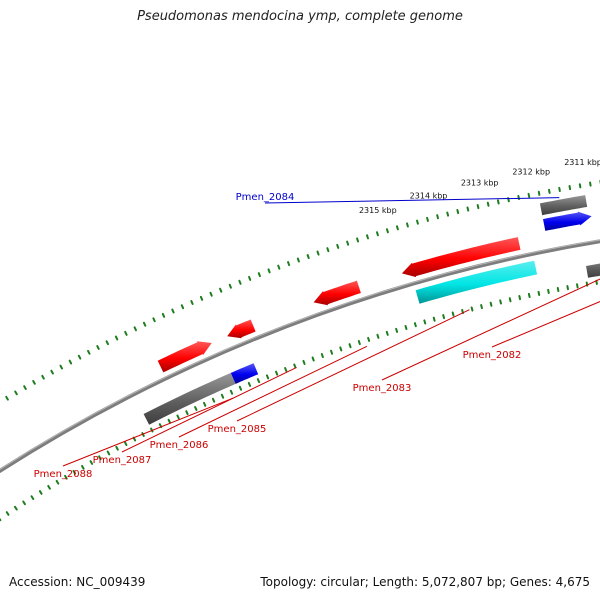  I want to click on scale-tick-label: 2312 kbp, so click(531, 172).